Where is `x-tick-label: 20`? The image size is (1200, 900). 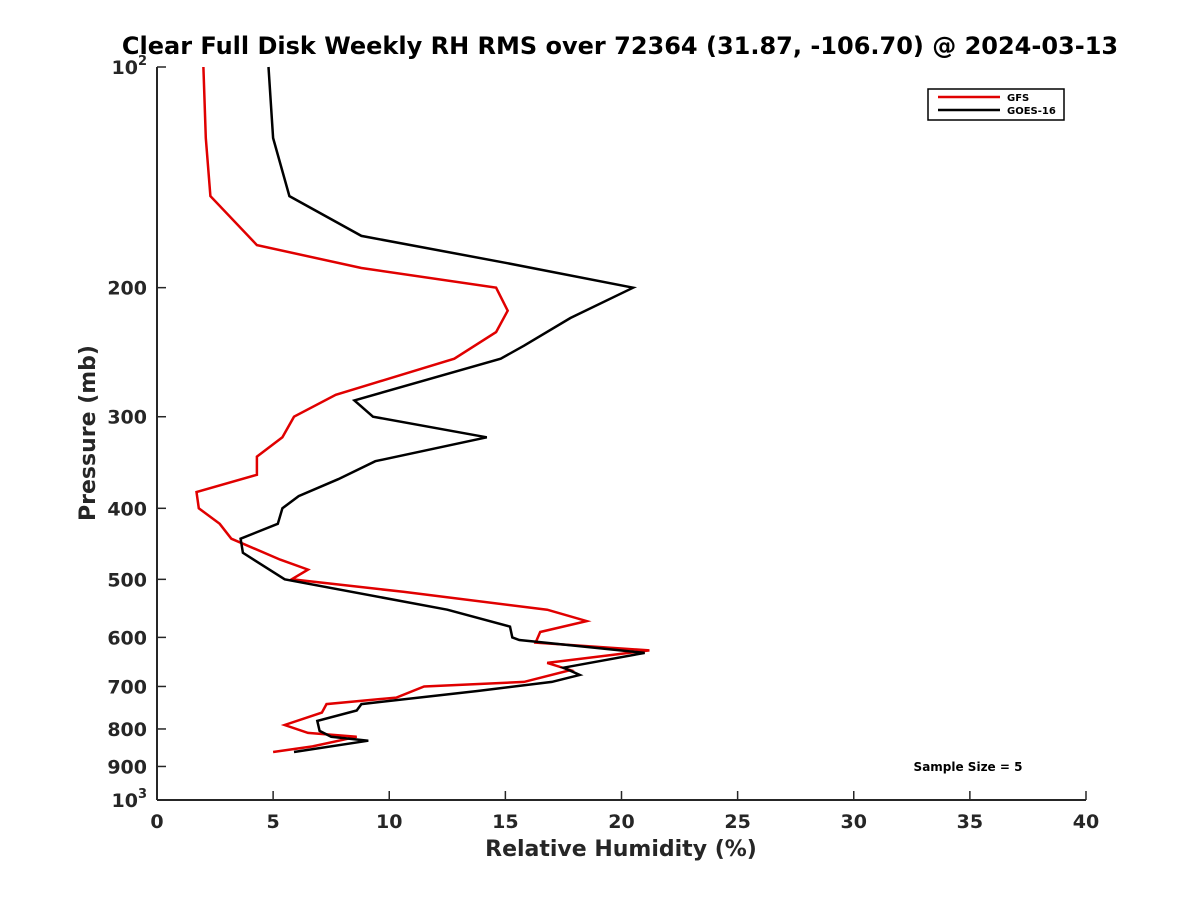 x-tick-label: 20 is located at coordinates (621, 822).